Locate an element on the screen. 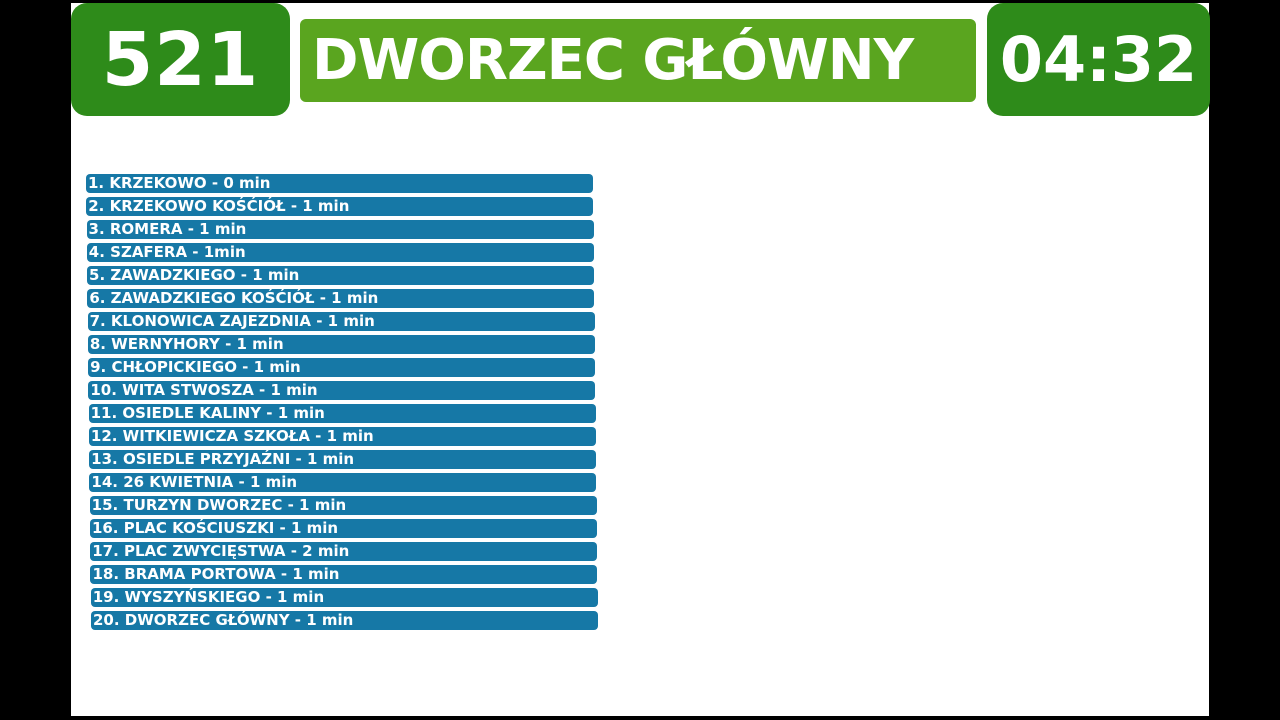 Image resolution: width=1280 pixels, height=720 pixels. stop-item: 8. WERNYHORY - 1 min is located at coordinates (341, 344).